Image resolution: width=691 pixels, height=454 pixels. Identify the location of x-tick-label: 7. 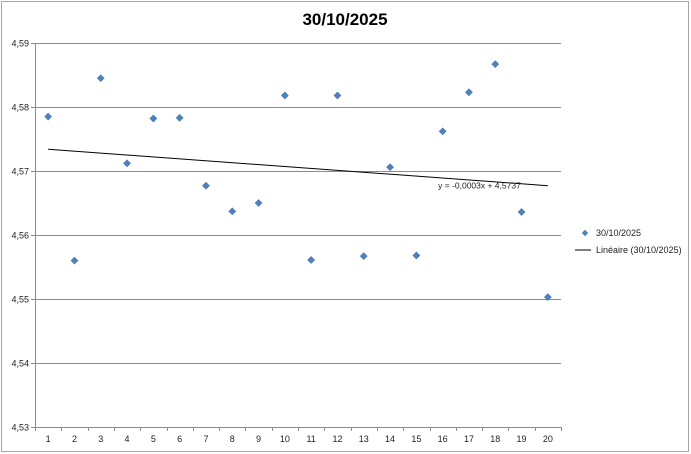
(205, 439).